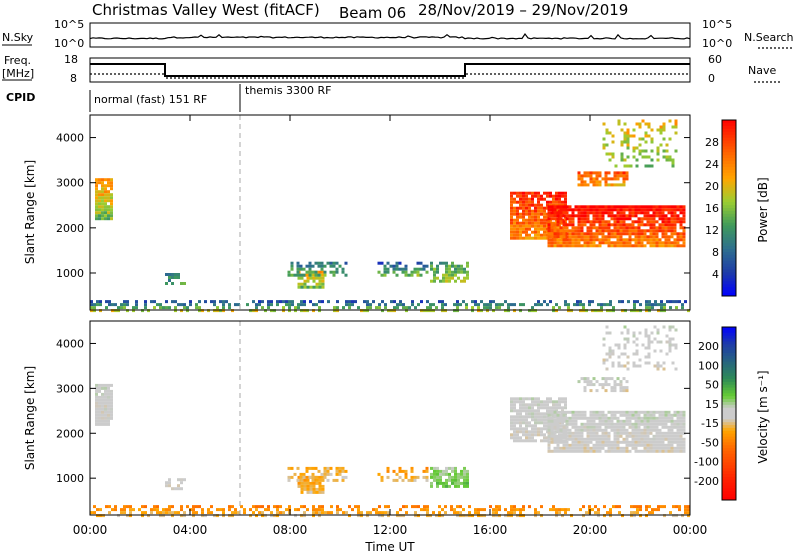 Image resolution: width=800 pixels, height=554 pixels. Describe the element at coordinates (18, 37) in the screenshot. I see `nsky-label: N.Sky` at that location.